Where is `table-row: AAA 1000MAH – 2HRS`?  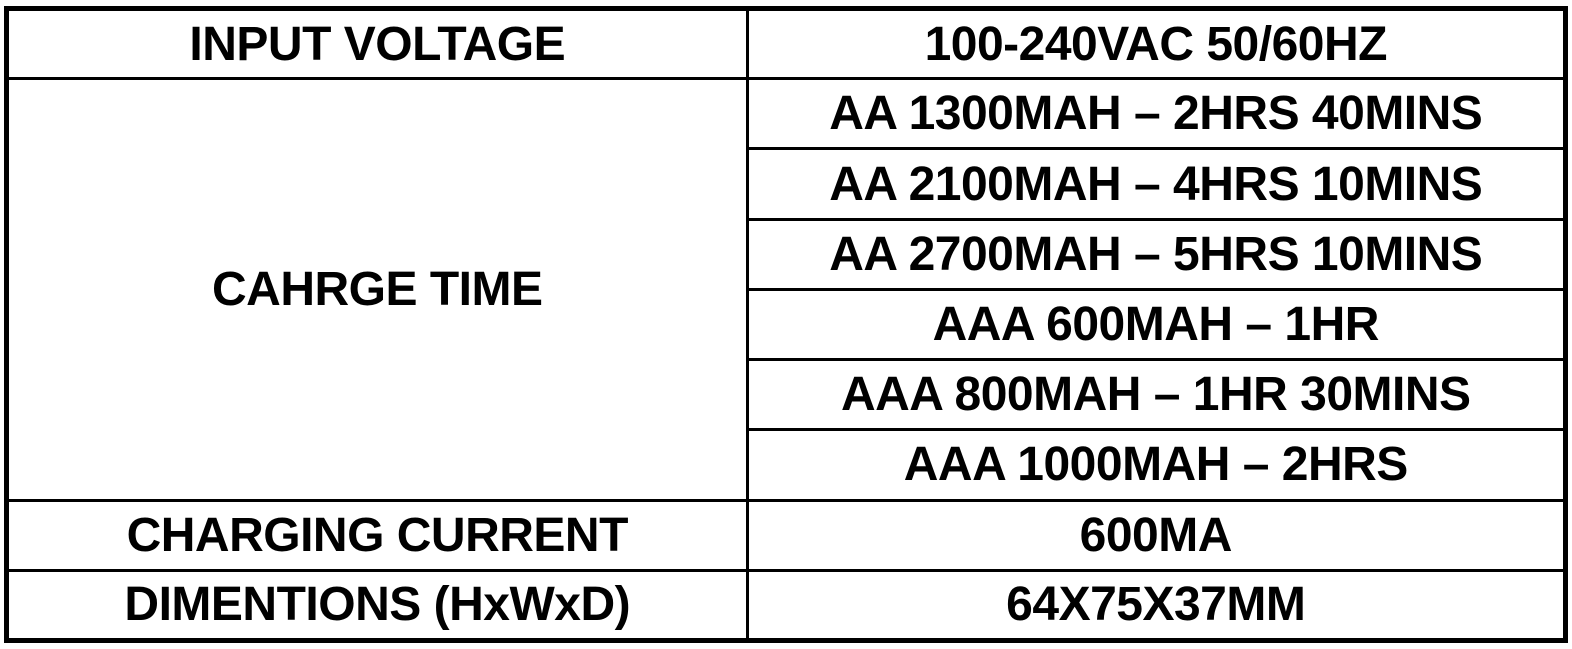
table-row: AAA 1000MAH – 2HRS is located at coordinates (787, 465).